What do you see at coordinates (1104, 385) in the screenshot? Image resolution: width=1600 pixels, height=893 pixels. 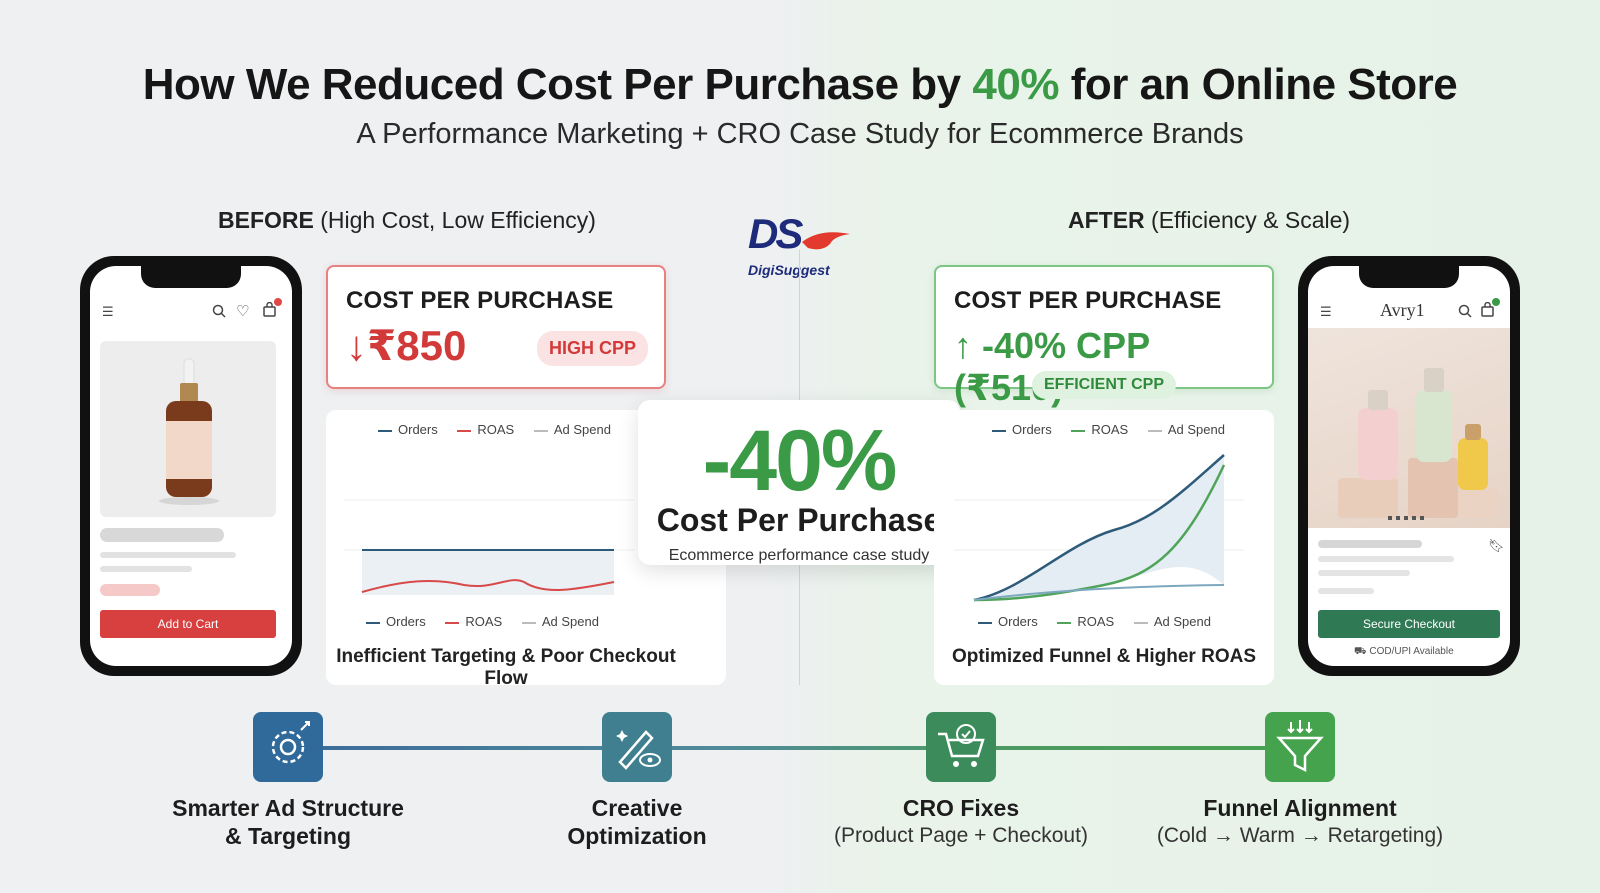 I see `efficient-cpp-badge: EFFICIENT CPP` at bounding box center [1104, 385].